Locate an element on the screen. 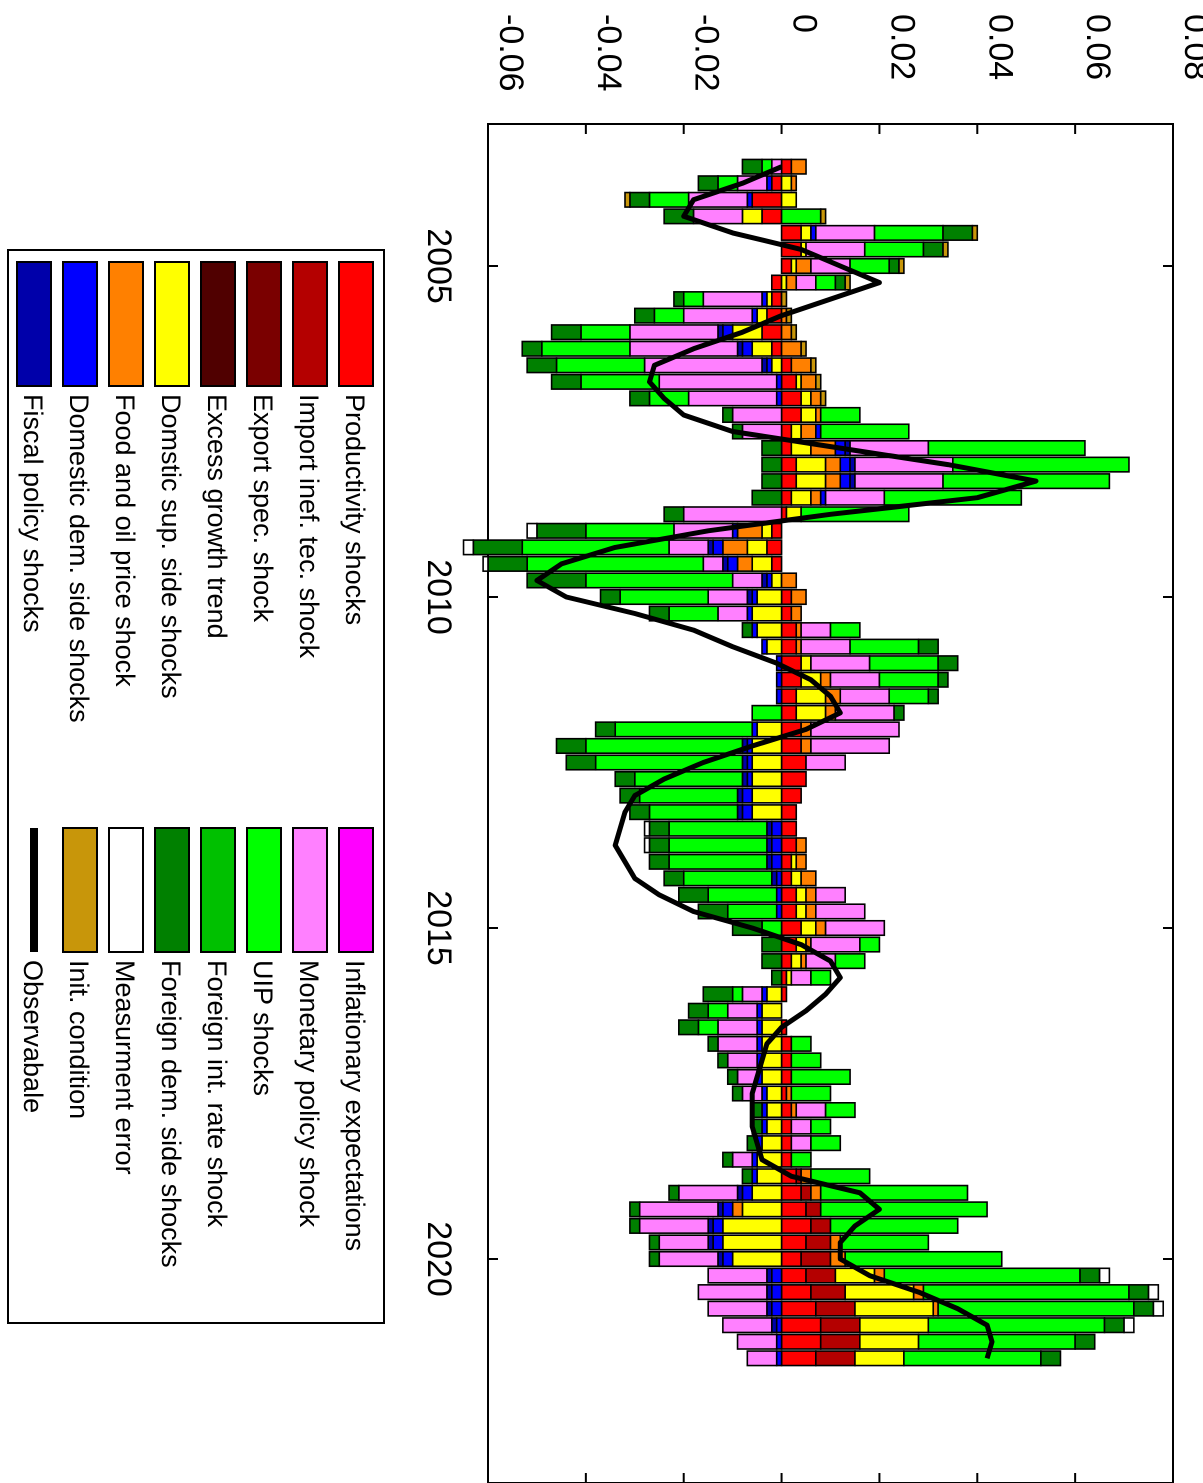 The height and width of the screenshot is (1483, 1203). year-tick-label: 2005 is located at coordinates (439, 266).